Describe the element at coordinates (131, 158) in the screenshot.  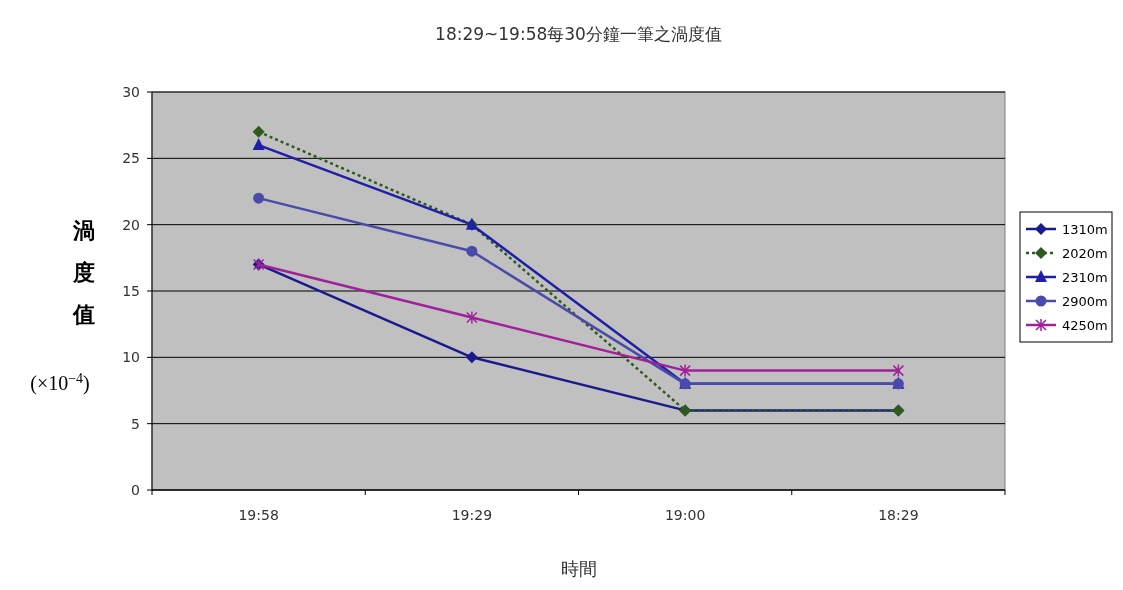
I see `y-tick-label: 25` at that location.